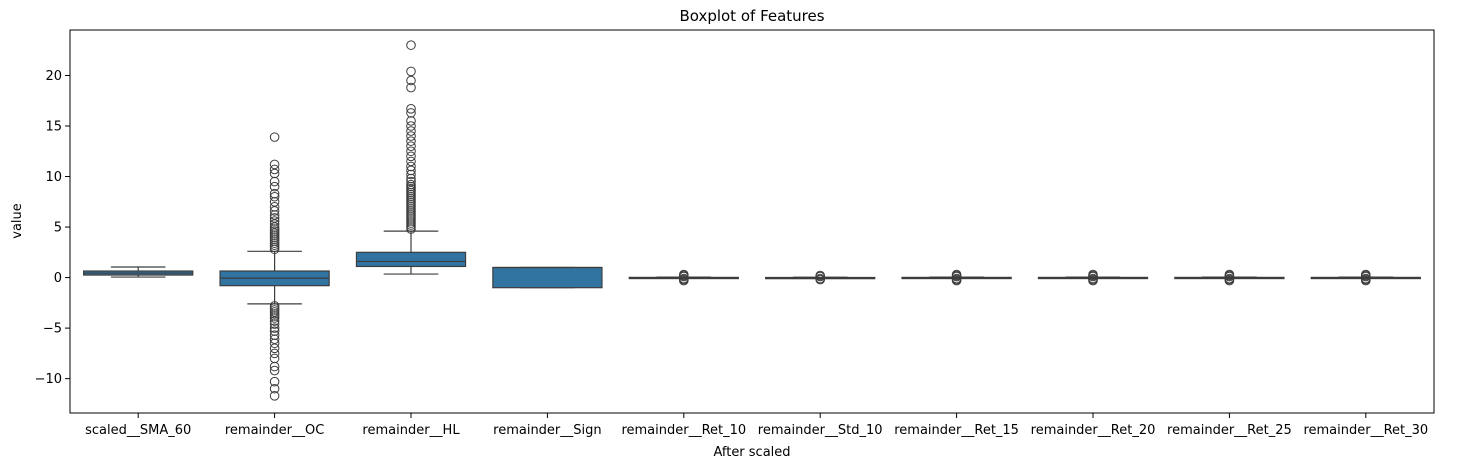  Describe the element at coordinates (956, 430) in the screenshot. I see `x-tick-label: remainder__Ret_15` at that location.